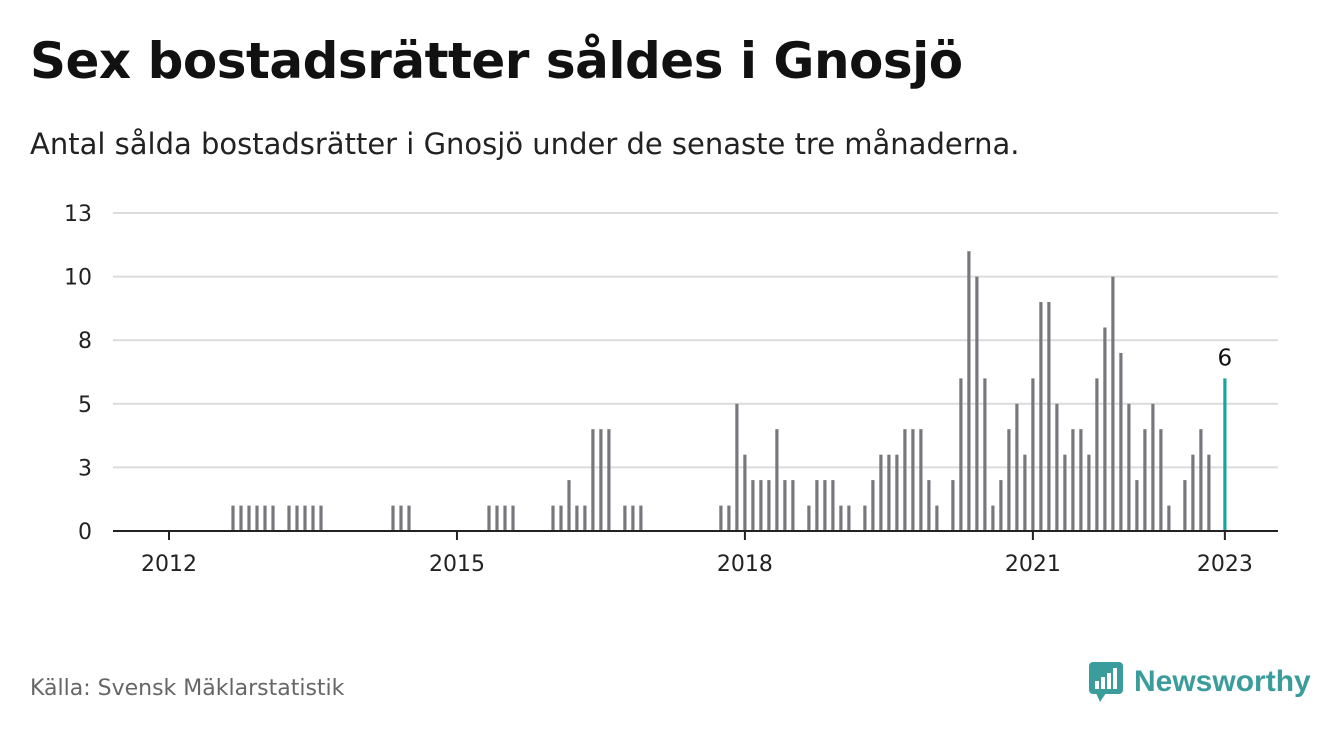 The width and height of the screenshot is (1340, 734). I want to click on x-tick-label: 2015, so click(457, 564).